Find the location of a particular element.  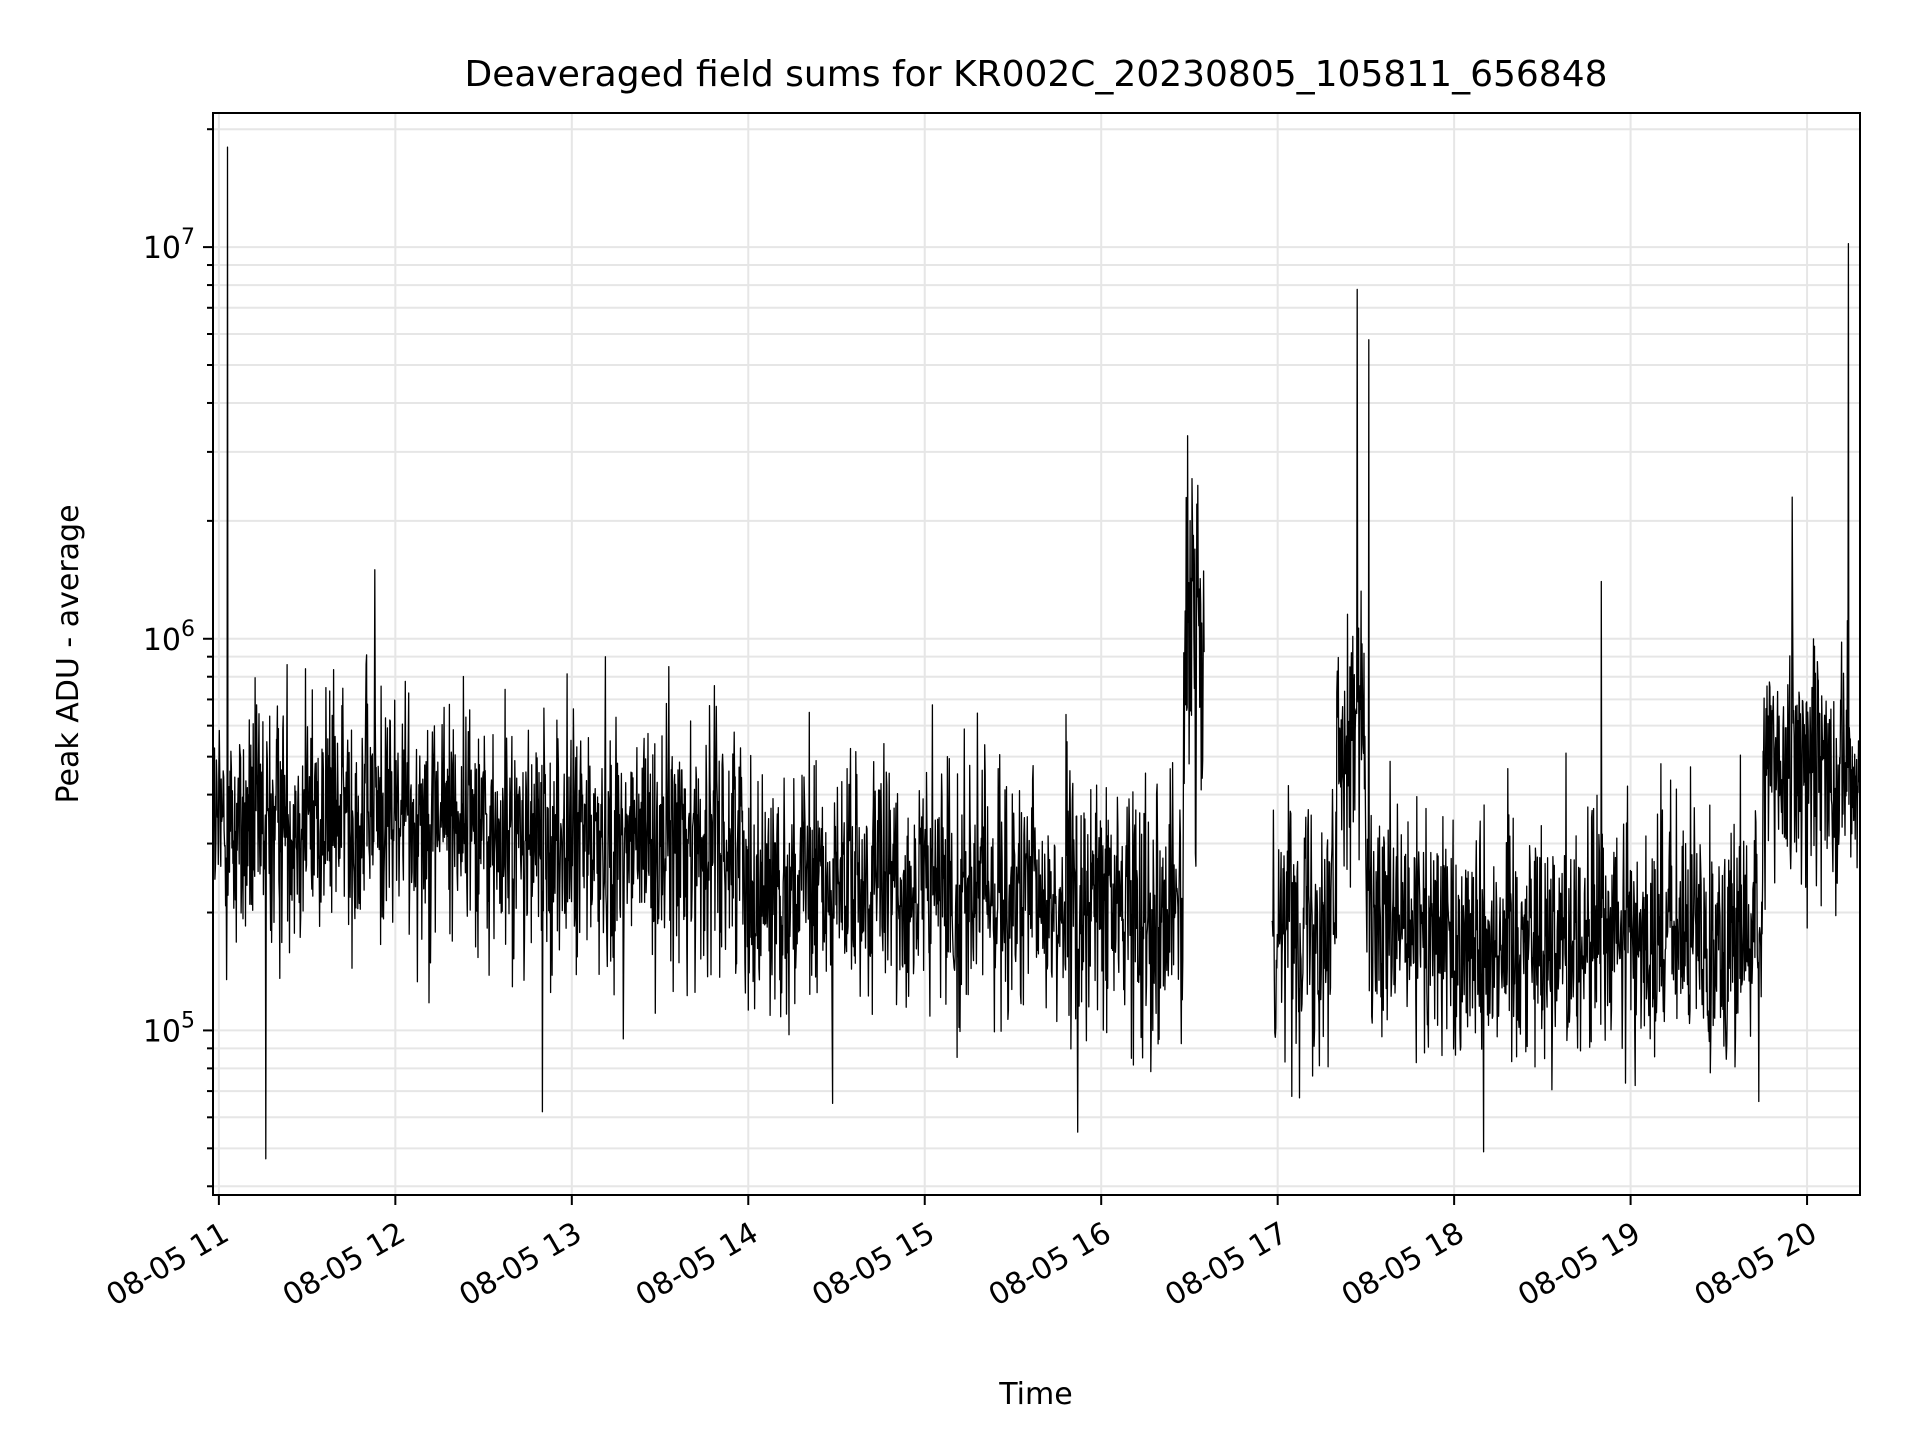

y-axis-label: Peak ADU - average is located at coordinates (68, 653).